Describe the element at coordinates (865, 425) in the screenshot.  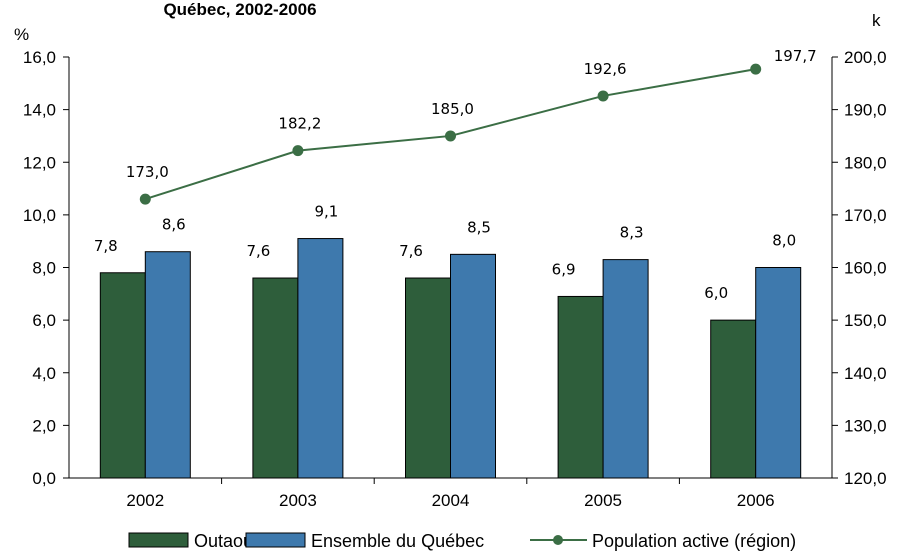
I see `right-axis-tick-label: 130,0` at that location.